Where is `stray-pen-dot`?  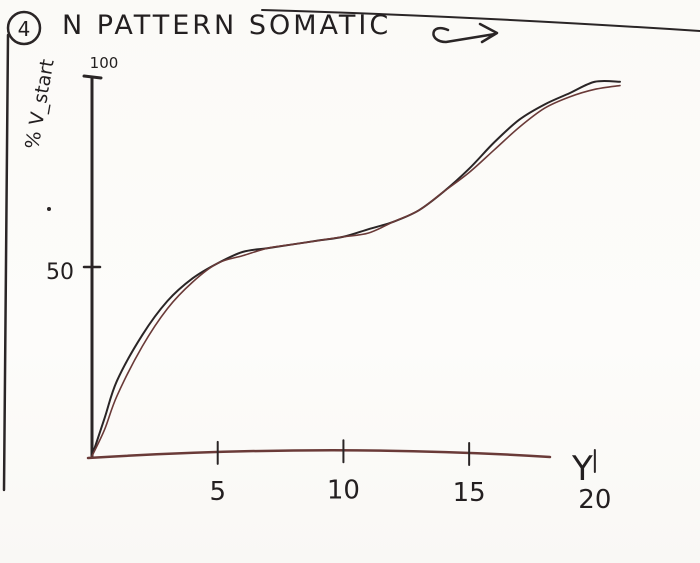
stray-pen-dot is located at coordinates (49, 209).